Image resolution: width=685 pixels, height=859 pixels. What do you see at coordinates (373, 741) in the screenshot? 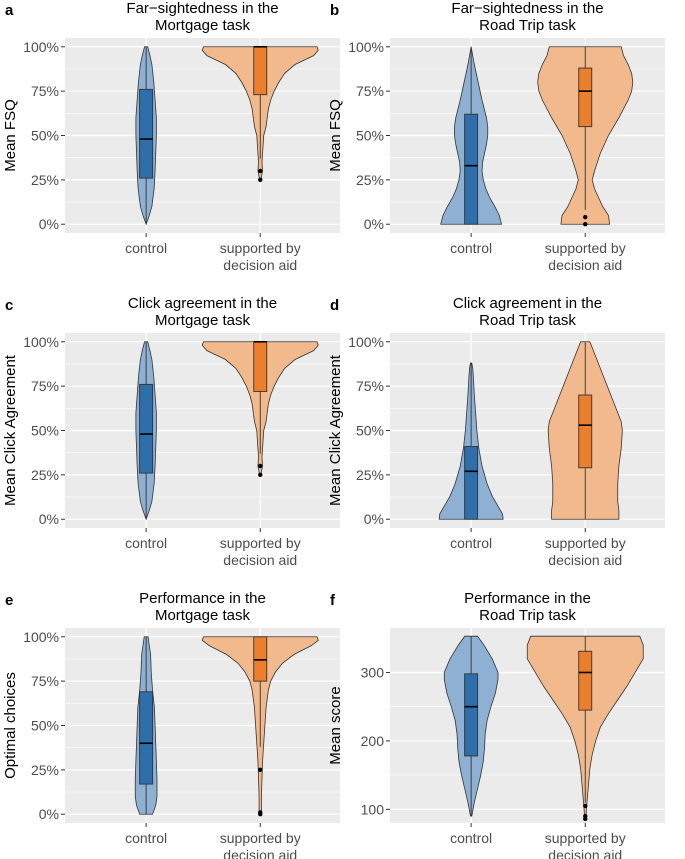
I see `y-tick-label: 200` at bounding box center [373, 741].